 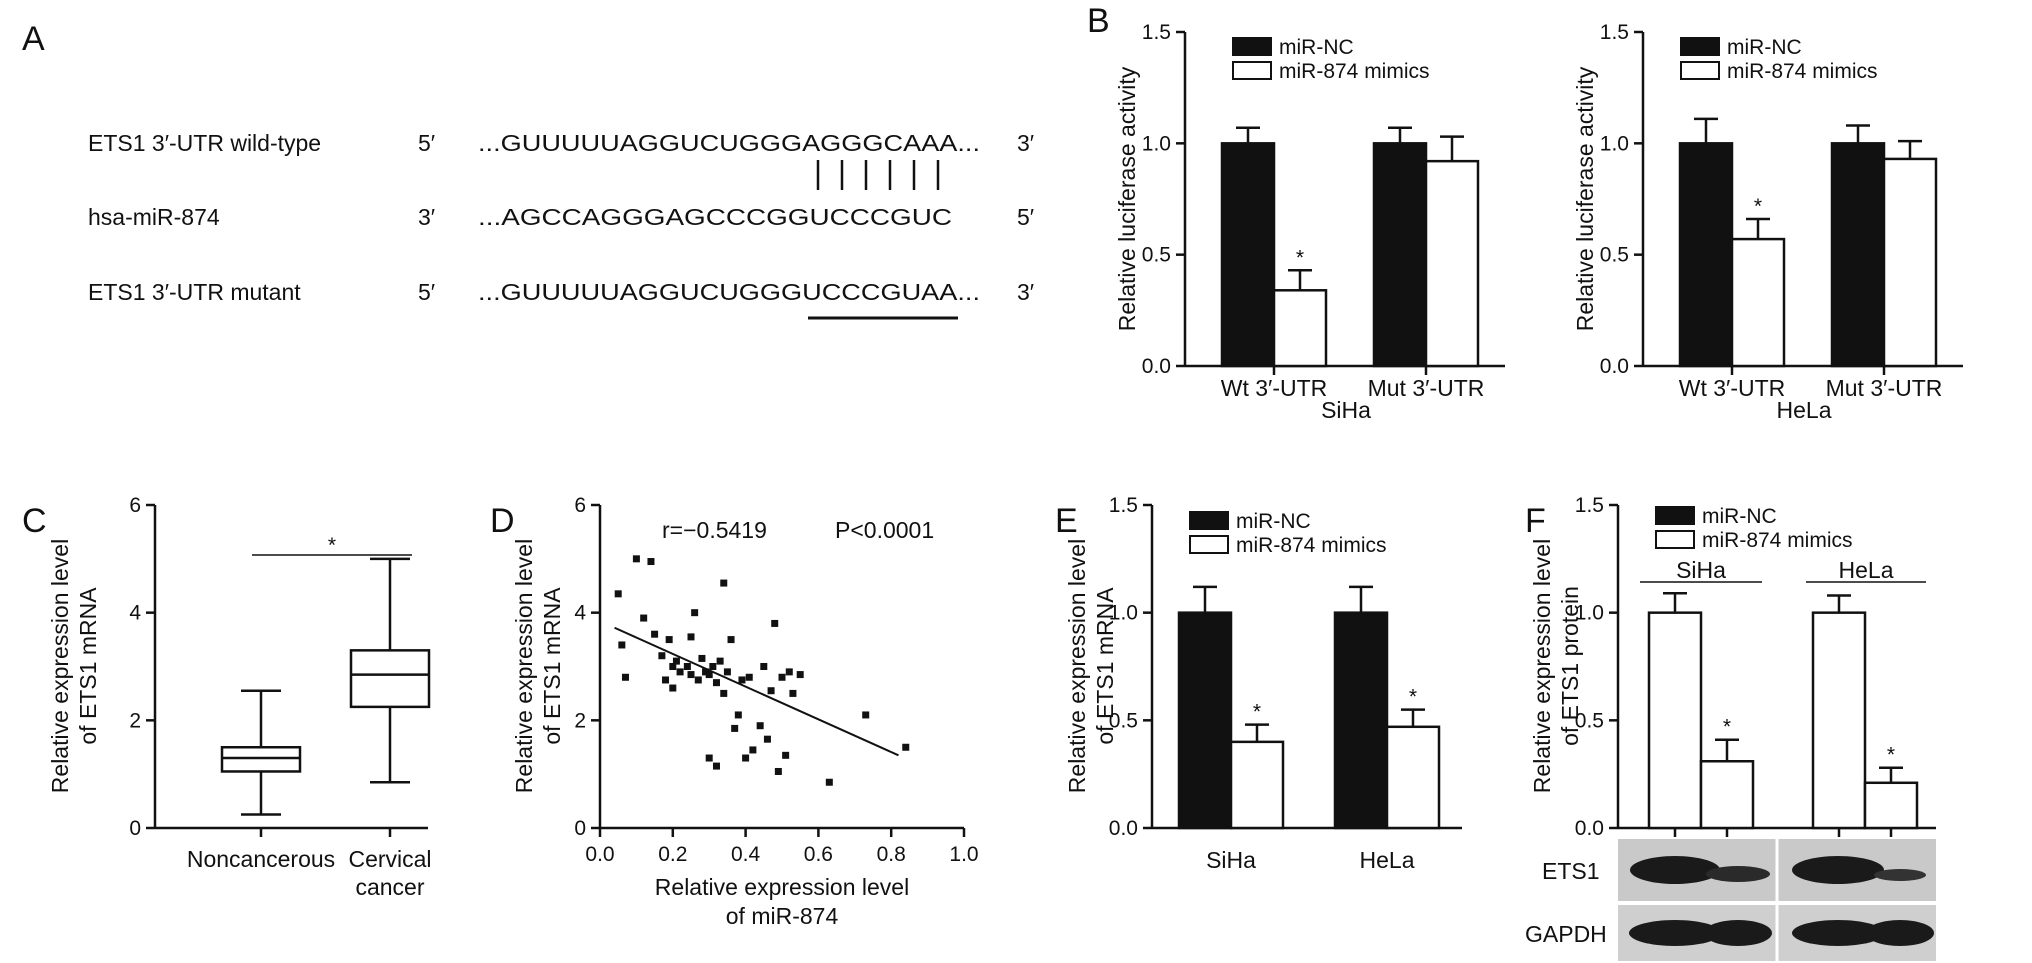 I want to click on x-tick-label: 0.4, so click(x=746, y=854).